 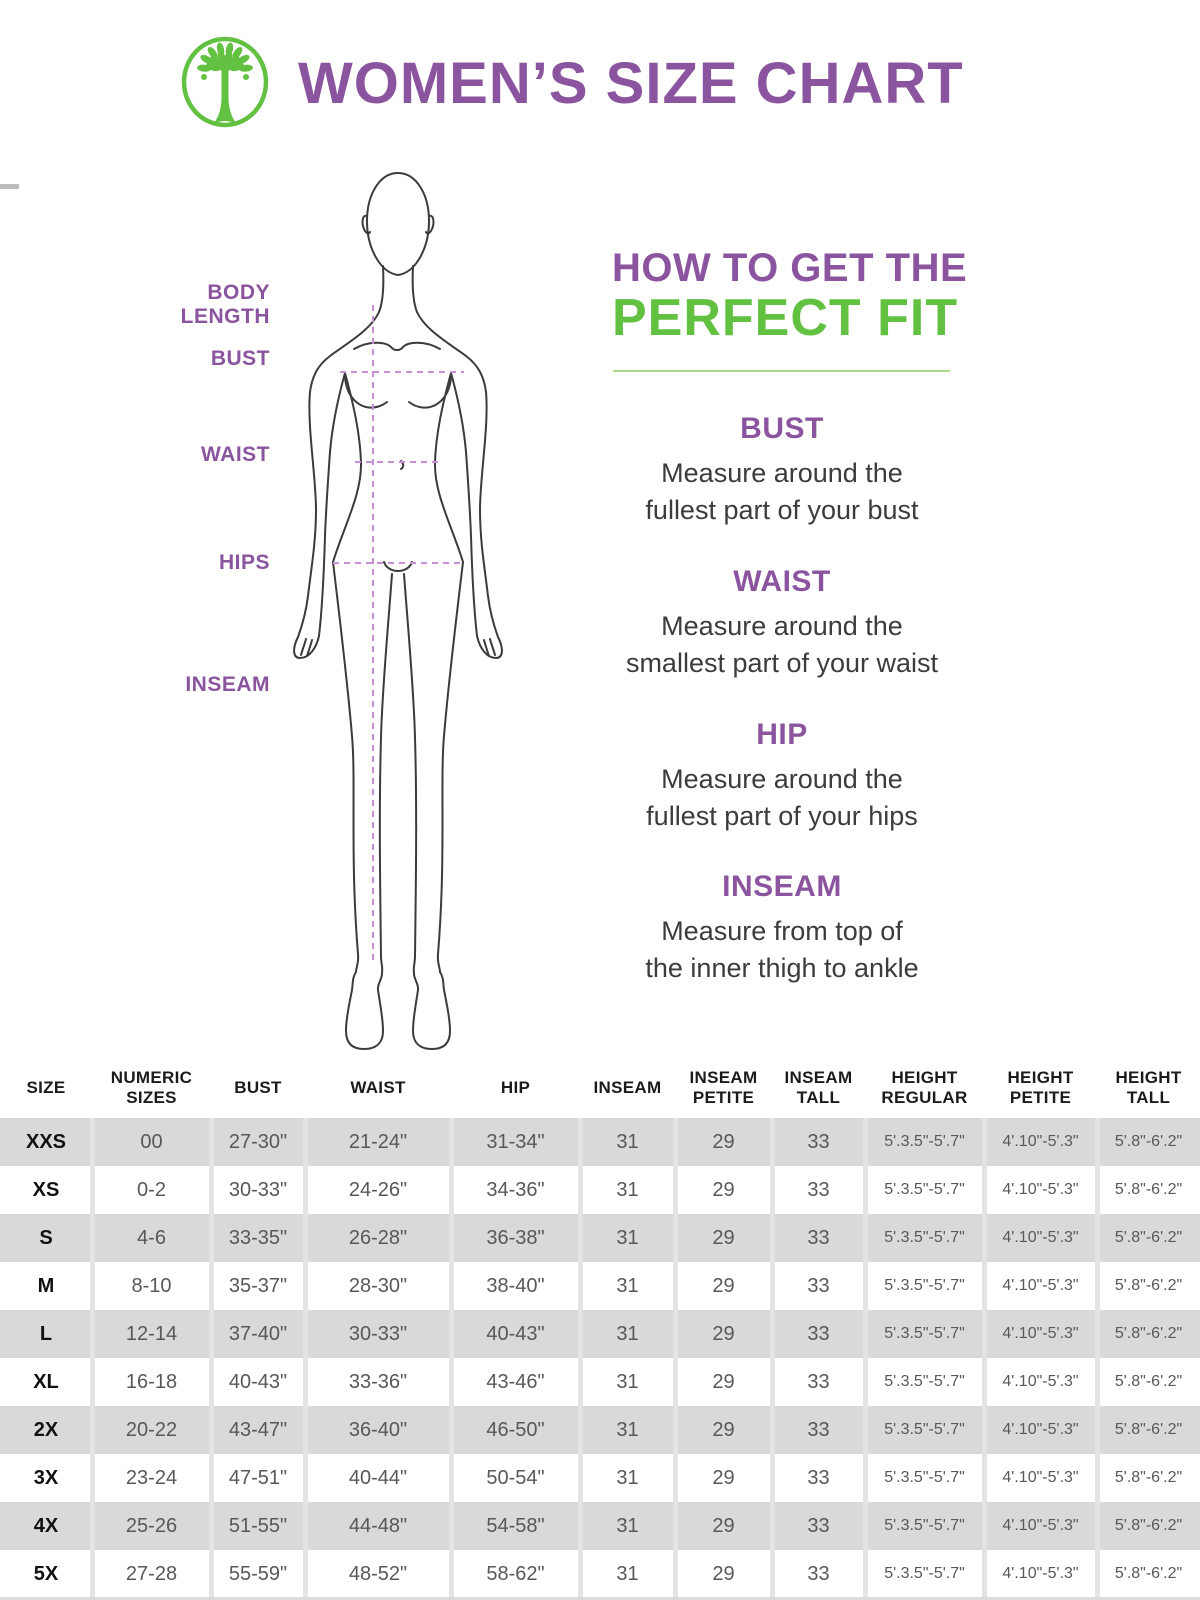 I want to click on table-cell: 4-6, so click(x=151, y=1238).